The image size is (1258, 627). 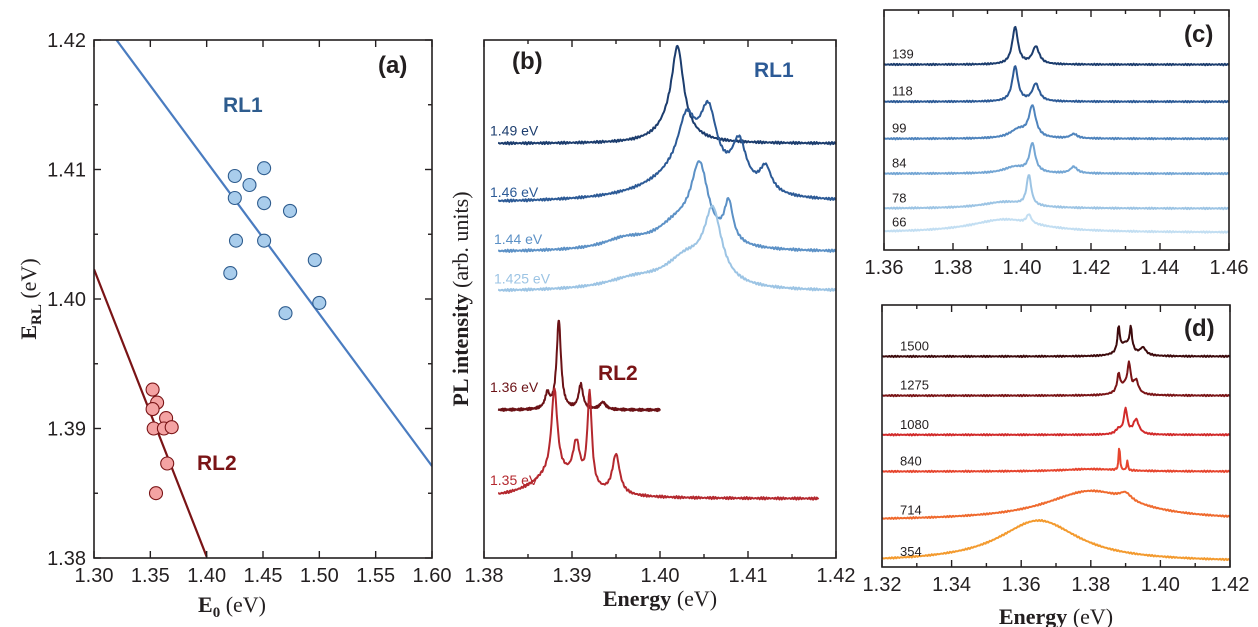 I want to click on panel-a-y-tick-label: 1.40, so click(x=66, y=300).